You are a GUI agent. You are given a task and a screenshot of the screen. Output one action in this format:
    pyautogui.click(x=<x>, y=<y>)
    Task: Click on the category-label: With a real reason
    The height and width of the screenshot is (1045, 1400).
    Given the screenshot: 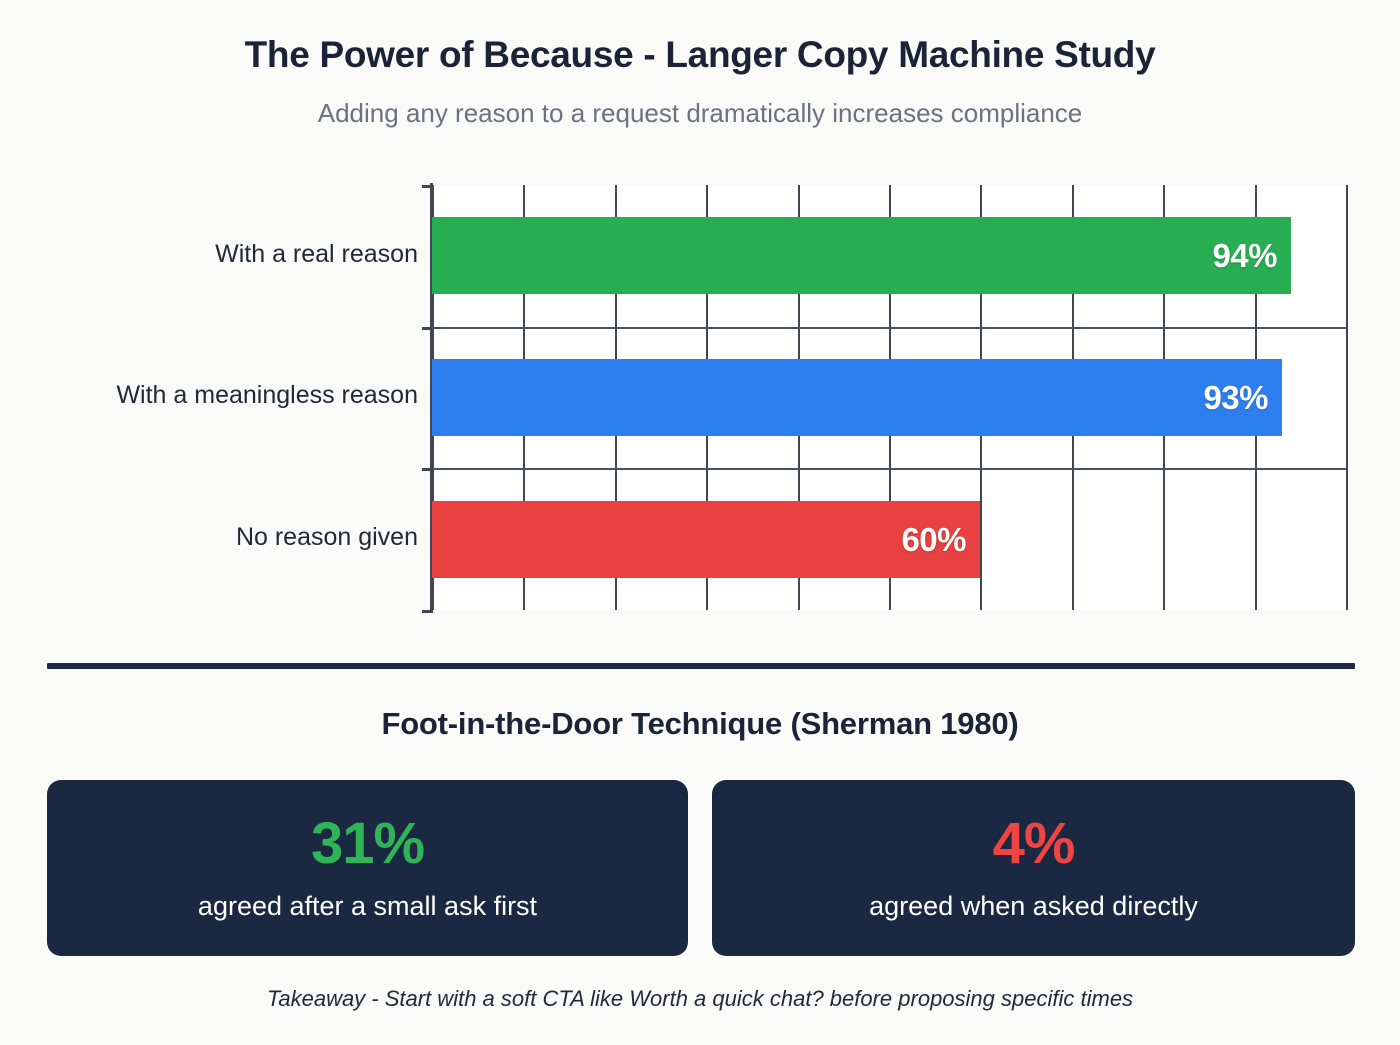 What is the action you would take?
    pyautogui.click(x=316, y=254)
    